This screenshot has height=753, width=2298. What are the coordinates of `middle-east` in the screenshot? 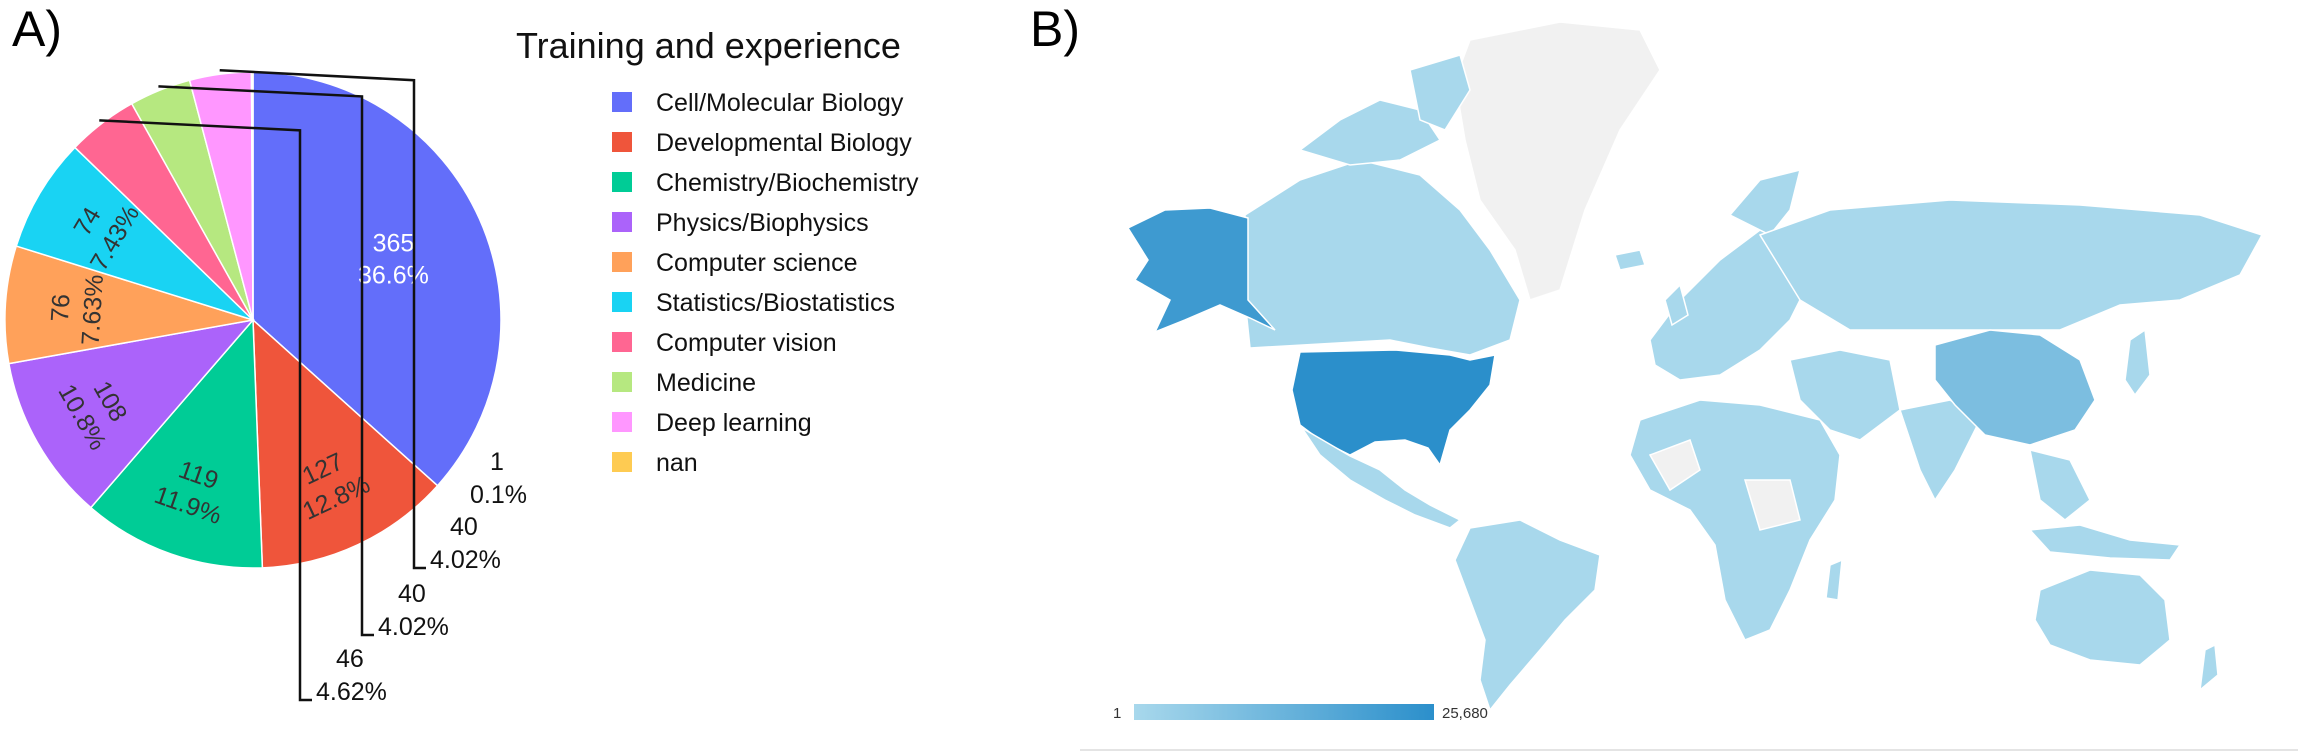 It's located at (1845, 395).